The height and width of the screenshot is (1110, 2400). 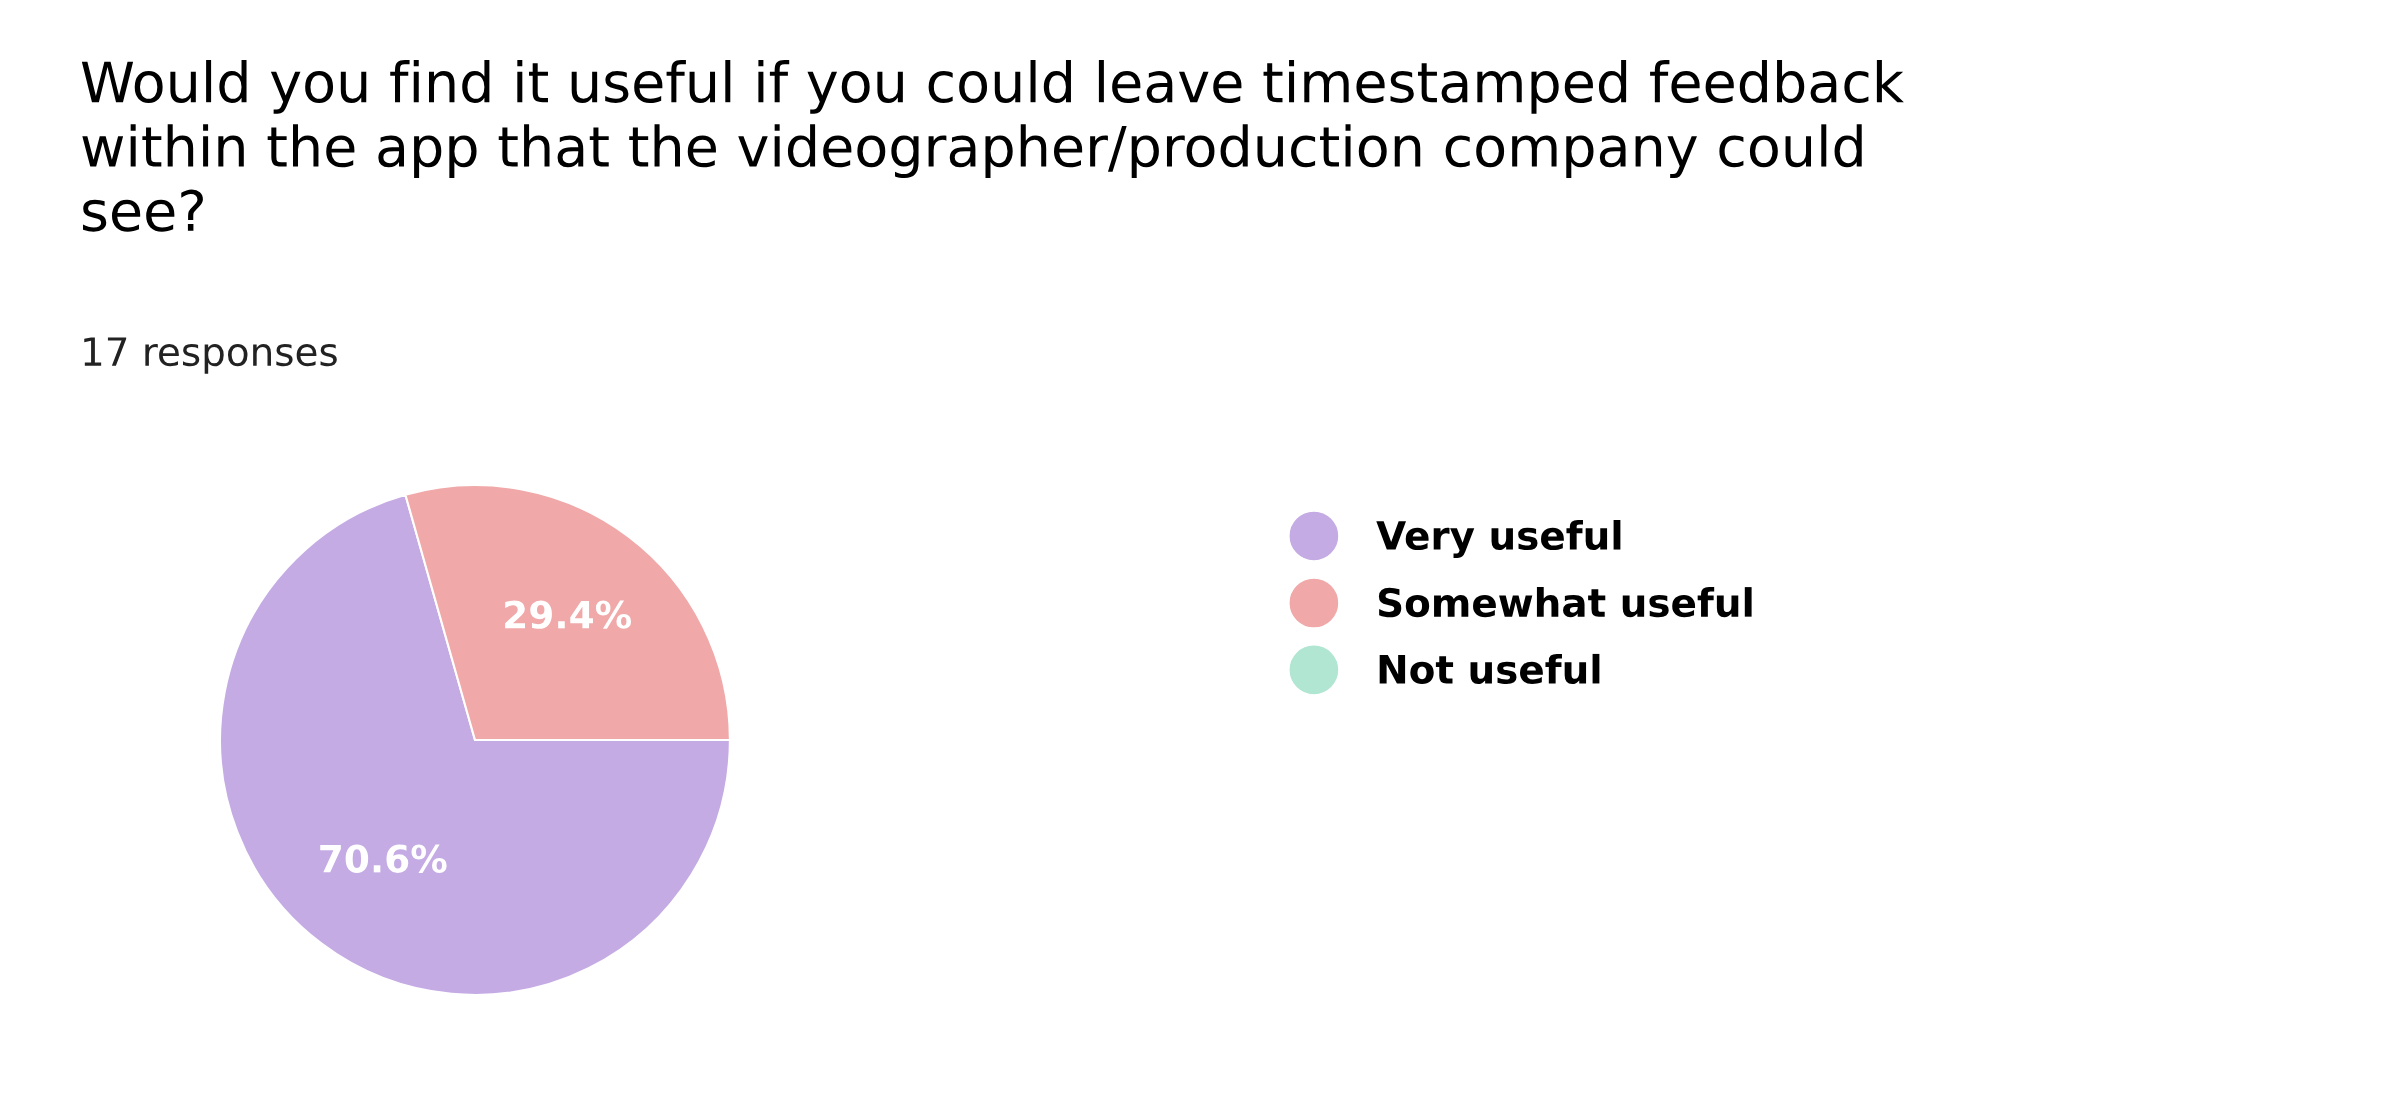 I want to click on legend-label: Very useful, so click(x=1498, y=539).